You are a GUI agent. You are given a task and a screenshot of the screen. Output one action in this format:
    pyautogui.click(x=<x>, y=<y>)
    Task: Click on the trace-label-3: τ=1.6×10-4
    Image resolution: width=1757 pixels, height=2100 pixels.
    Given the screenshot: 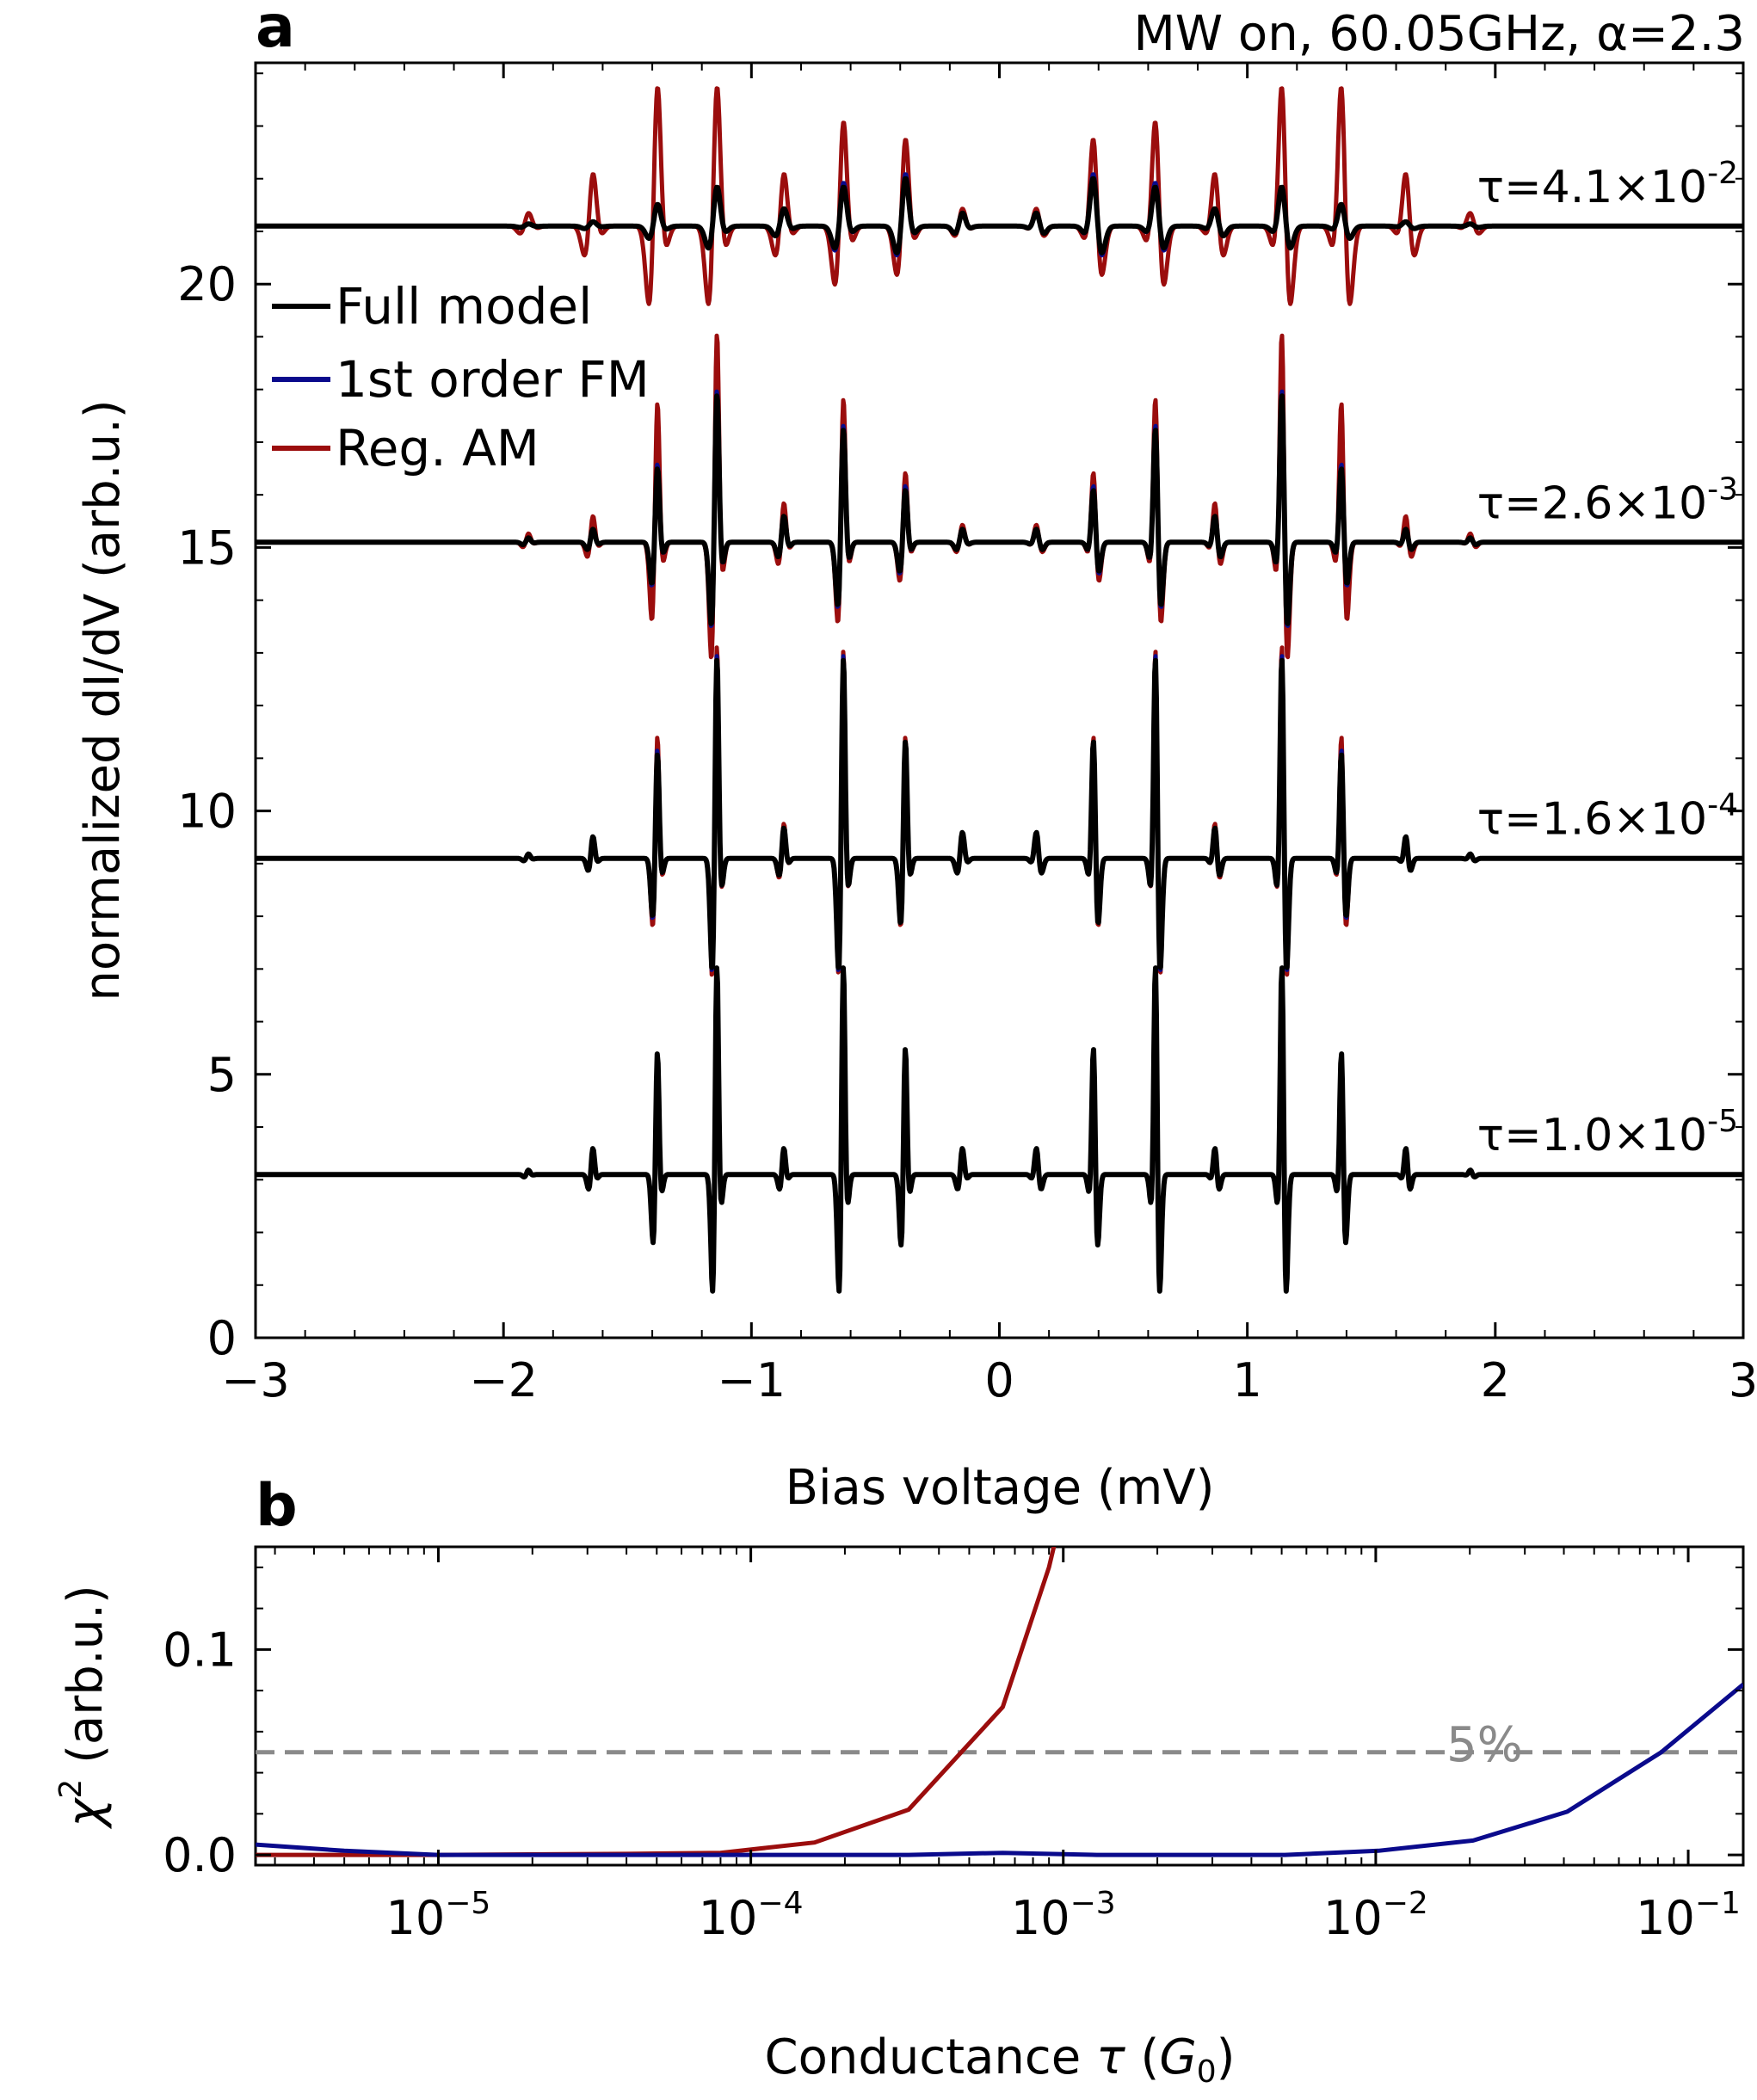 What is the action you would take?
    pyautogui.click(x=1607, y=817)
    